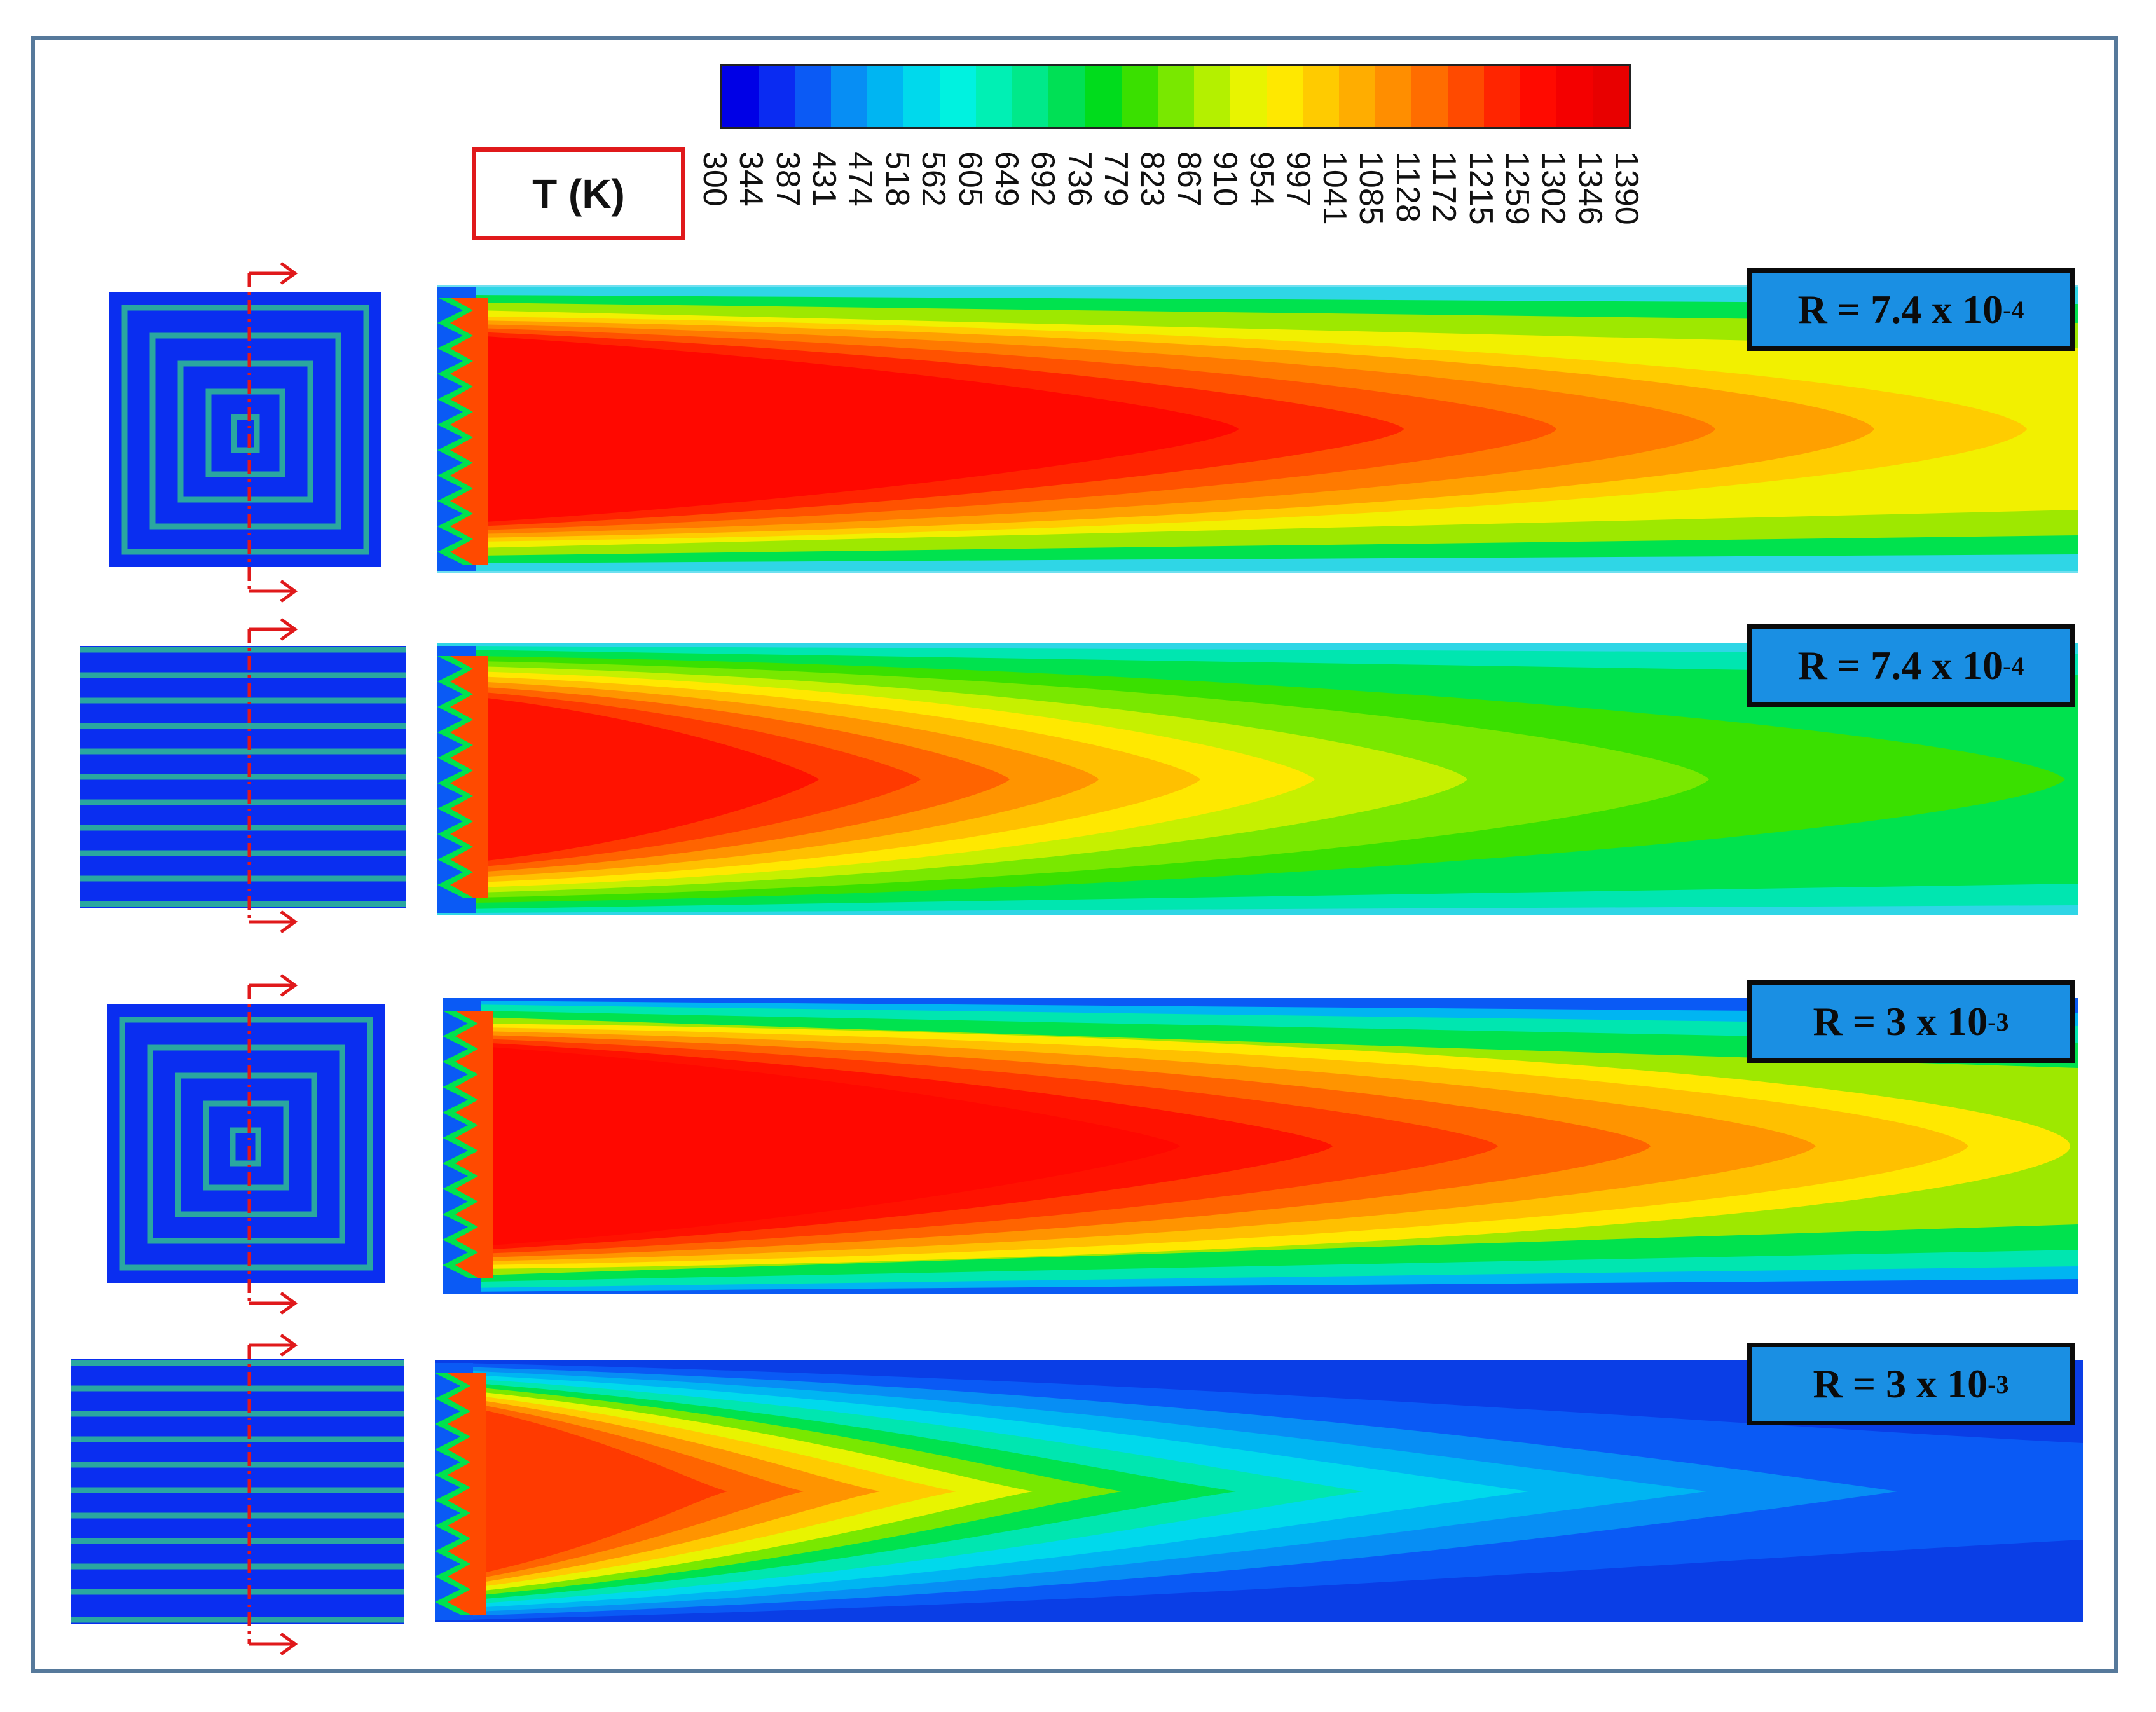  I want to click on colorbar-tick: 1085, so click(1371, 205).